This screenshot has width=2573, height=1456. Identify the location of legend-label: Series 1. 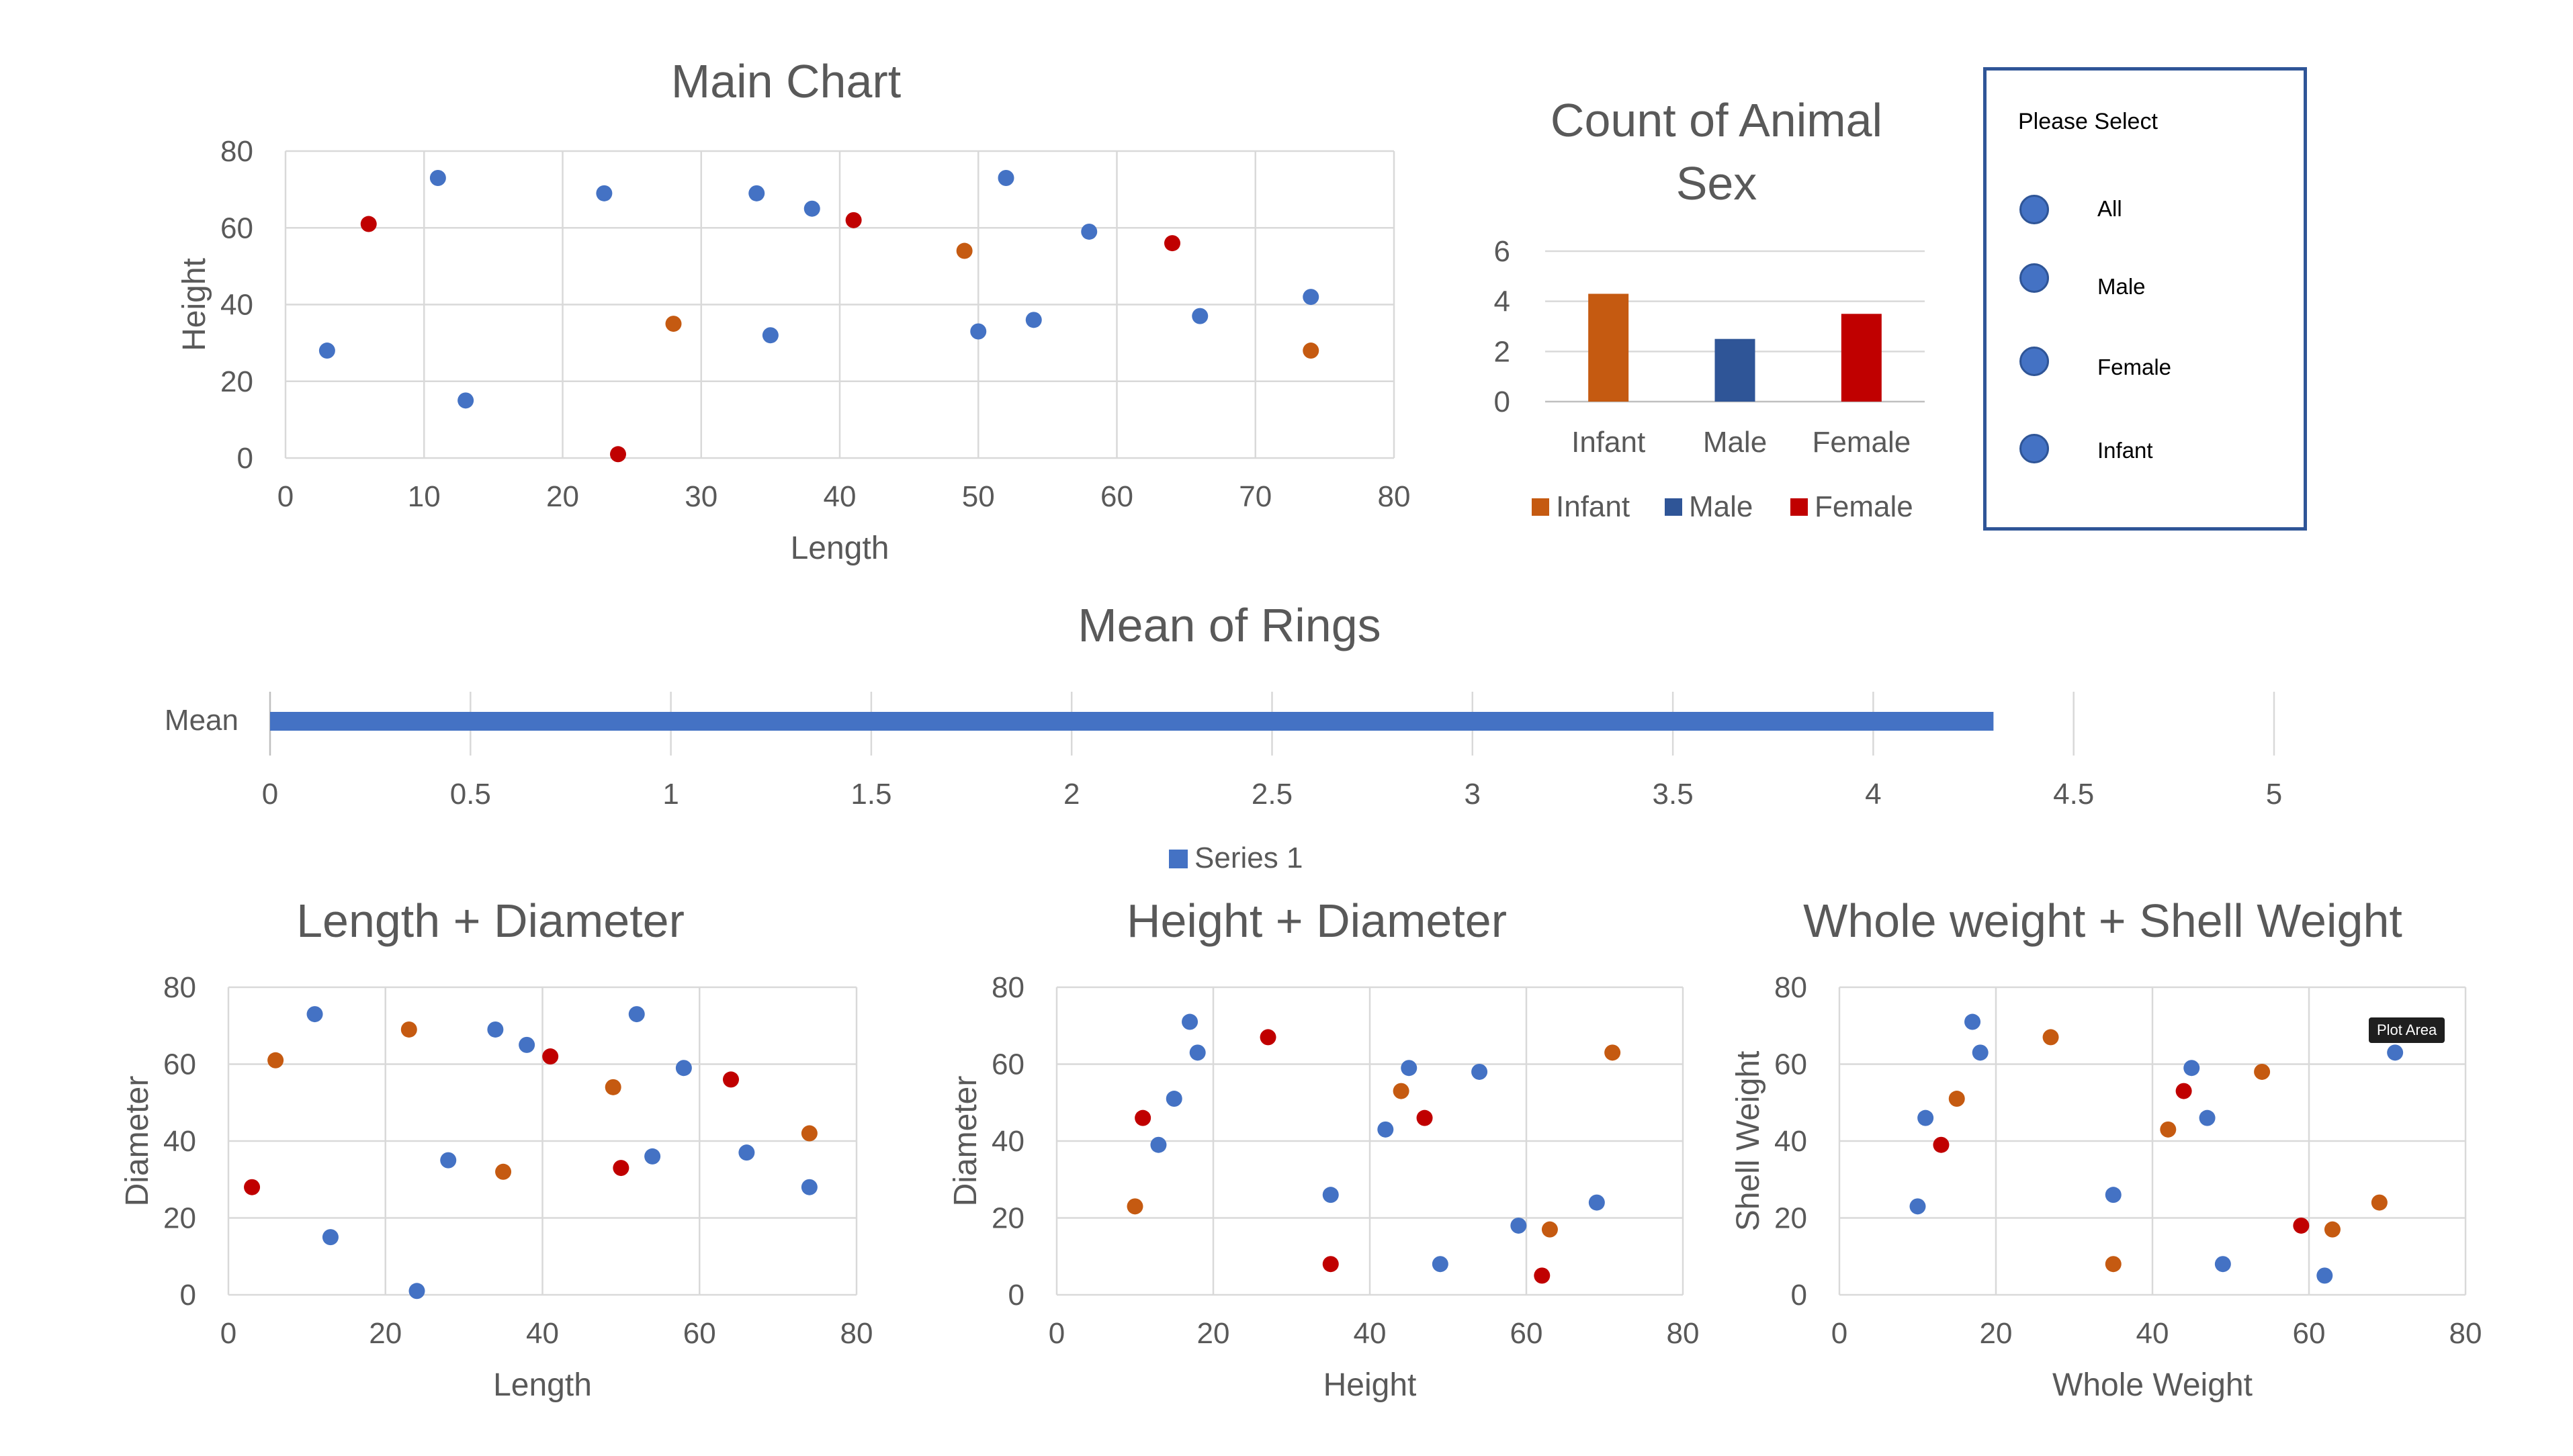
(1248, 857).